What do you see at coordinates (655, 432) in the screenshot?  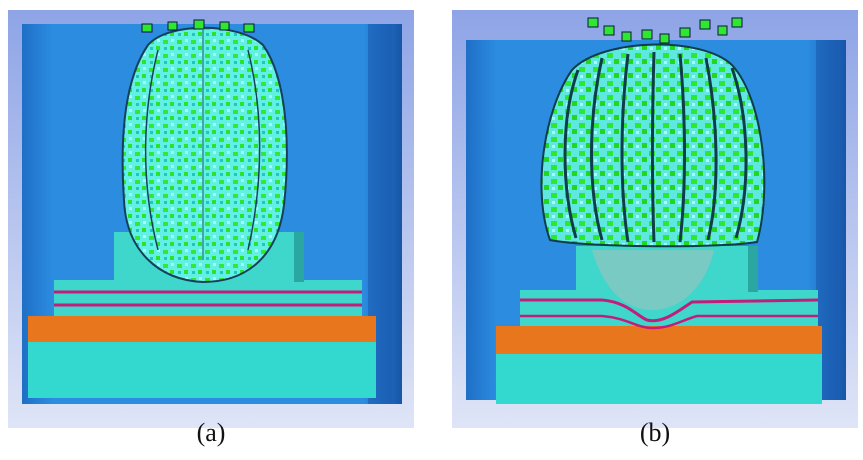 I see `caption-b: (b)` at bounding box center [655, 432].